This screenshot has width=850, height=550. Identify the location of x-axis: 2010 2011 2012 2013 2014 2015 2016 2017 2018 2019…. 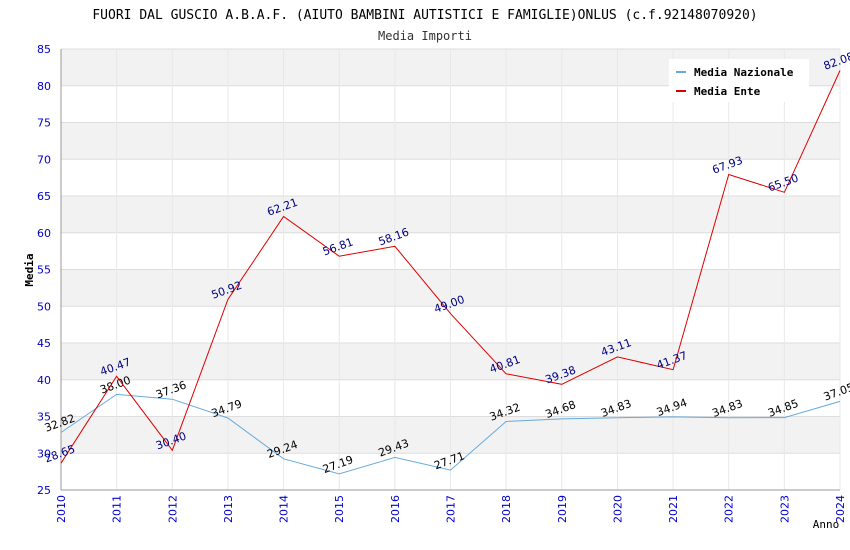
(451, 509).